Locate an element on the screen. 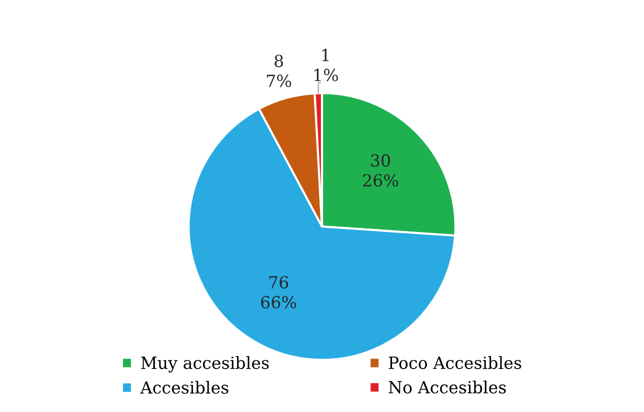 This screenshot has width=644, height=412. data-label: 76 66% is located at coordinates (278, 292).